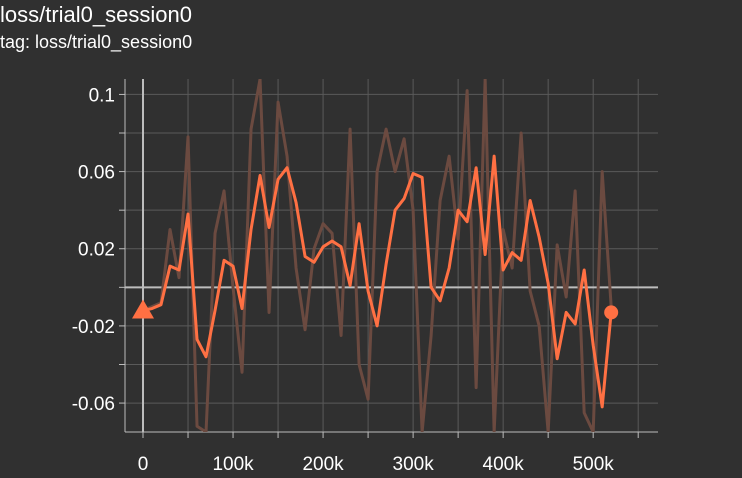 This screenshot has height=478, width=742. What do you see at coordinates (93, 327) in the screenshot?
I see `y-tick-label: -0.02` at bounding box center [93, 327].